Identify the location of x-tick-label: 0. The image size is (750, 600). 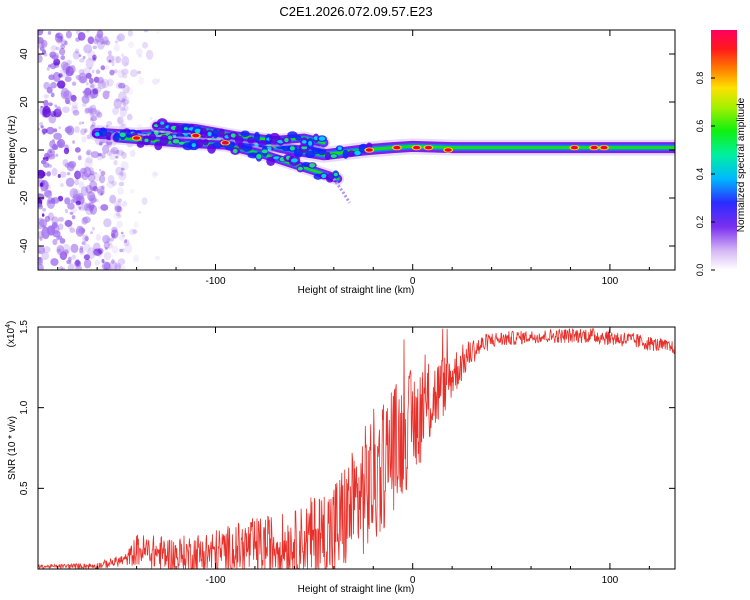
(413, 281).